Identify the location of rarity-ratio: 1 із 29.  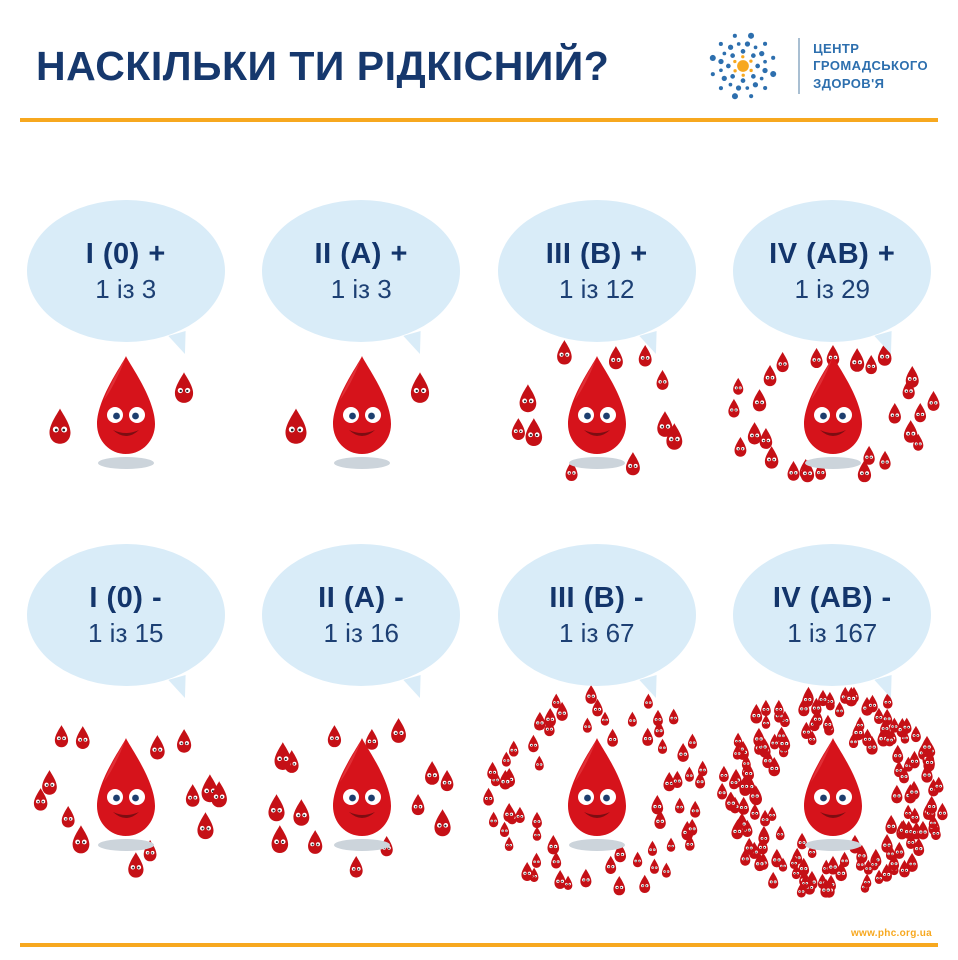
(832, 288).